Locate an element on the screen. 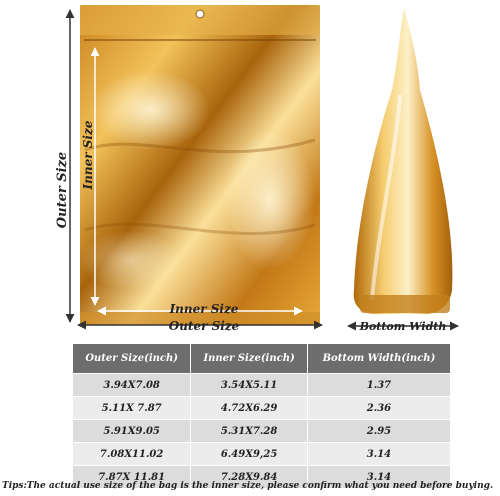  cell-outer-size: 5.91X9.05 is located at coordinates (131, 431).